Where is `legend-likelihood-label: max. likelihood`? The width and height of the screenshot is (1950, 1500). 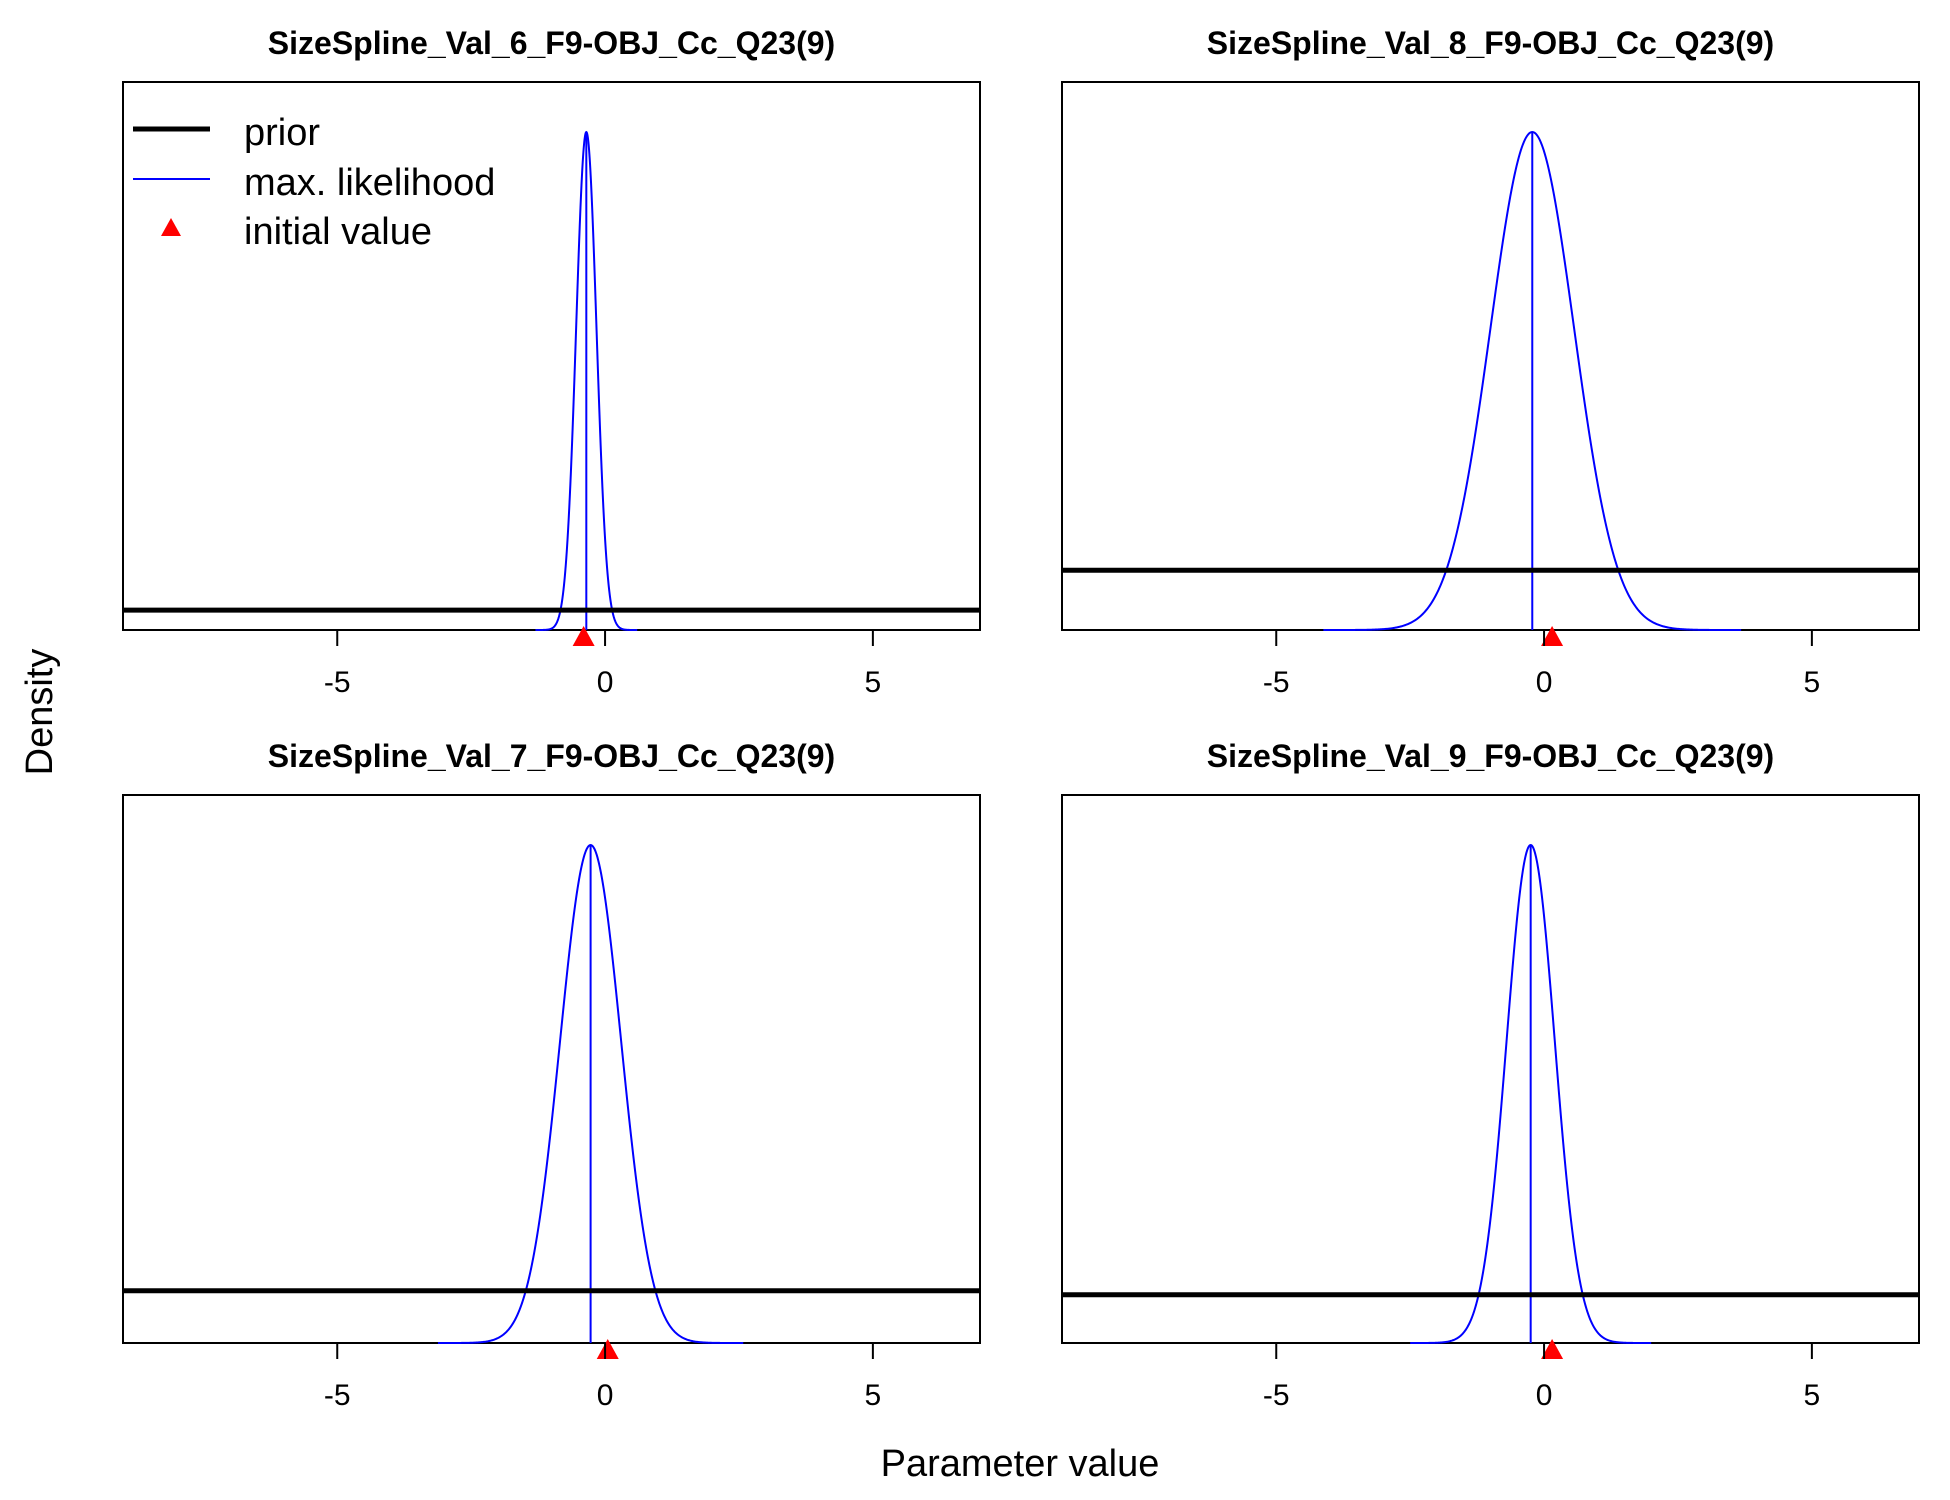
legend-likelihood-label: max. likelihood is located at coordinates (369, 183).